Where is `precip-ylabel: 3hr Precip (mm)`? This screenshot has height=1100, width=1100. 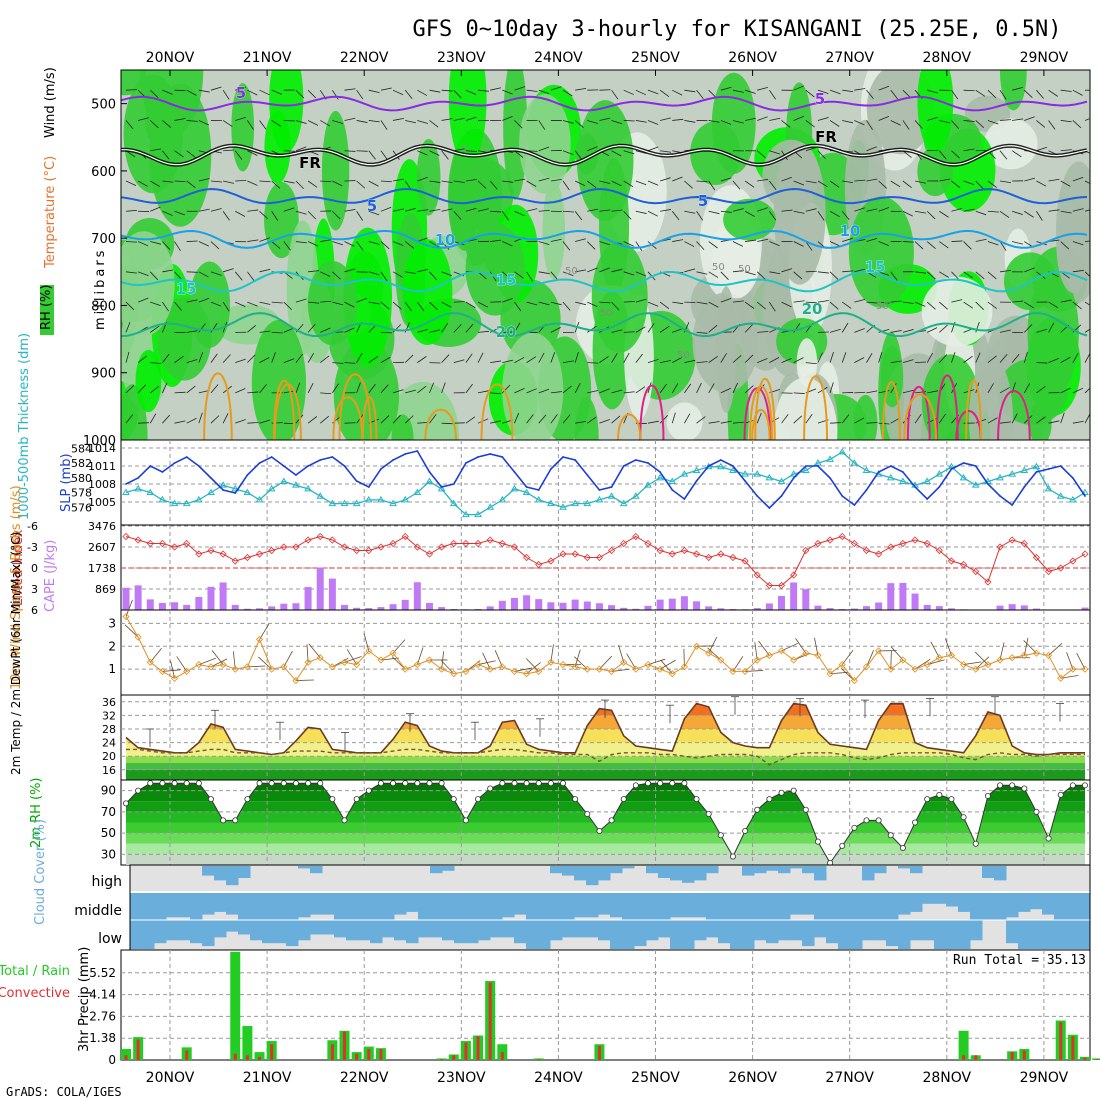
precip-ylabel: 3hr Precip (mm) is located at coordinates (84, 999).